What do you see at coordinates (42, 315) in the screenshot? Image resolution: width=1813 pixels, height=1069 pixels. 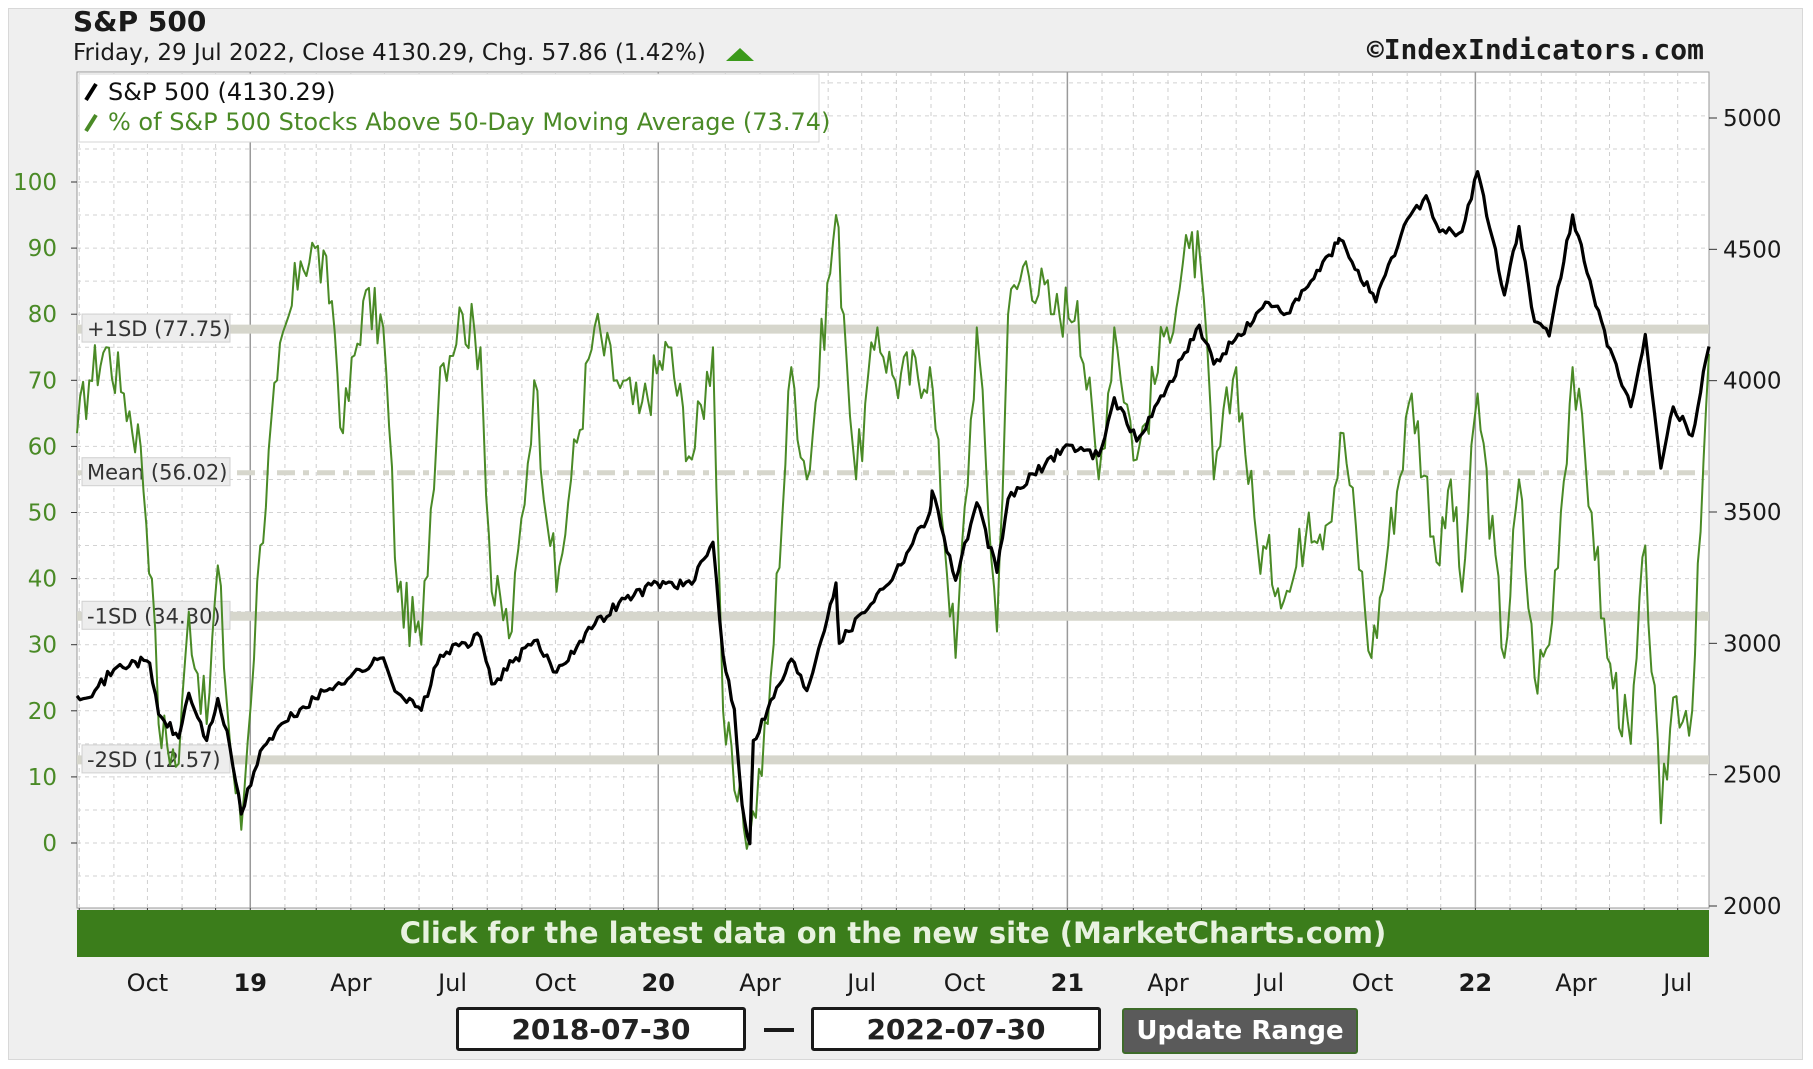 I see `left-tick-label: 80` at bounding box center [42, 315].